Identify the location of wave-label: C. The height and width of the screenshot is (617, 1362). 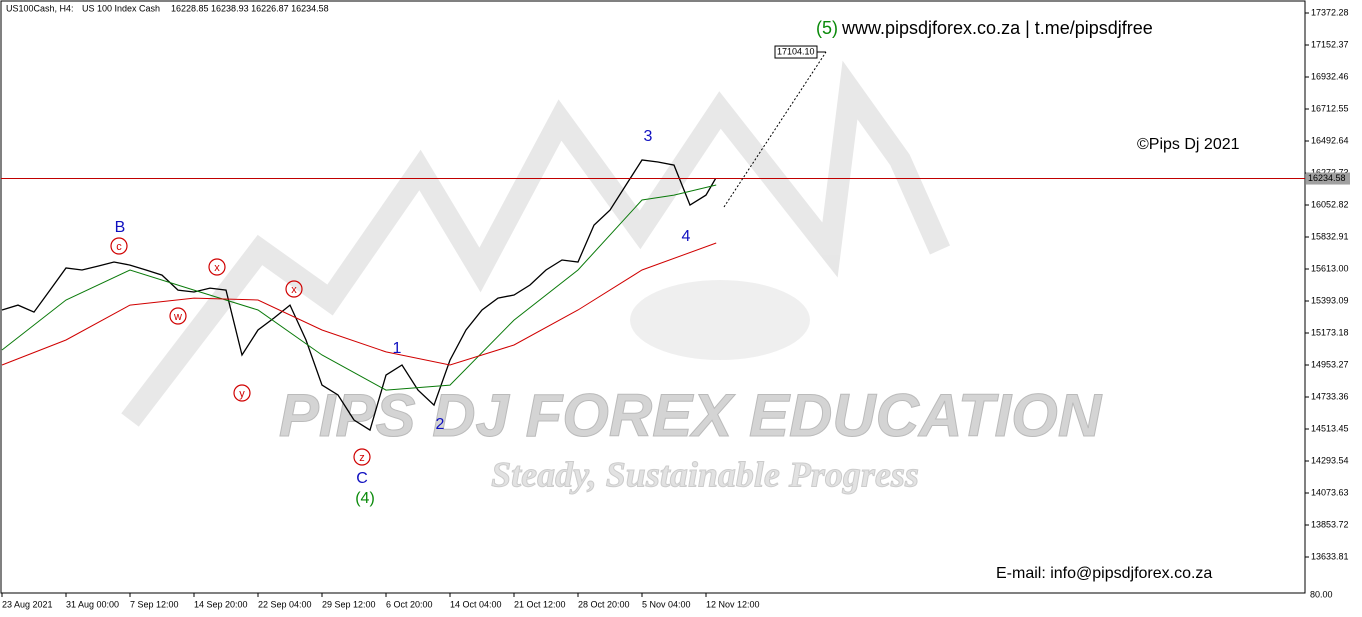
(362, 478).